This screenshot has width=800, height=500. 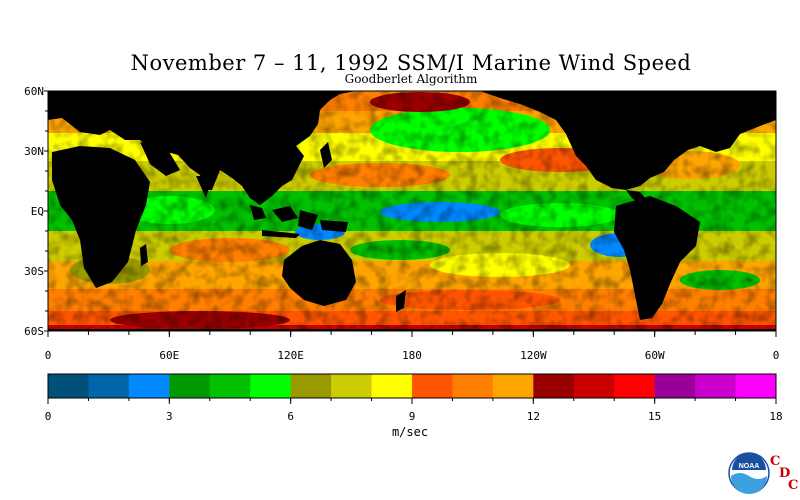 What do you see at coordinates (290, 355) in the screenshot?
I see `lon-tick-label: 120E` at bounding box center [290, 355].